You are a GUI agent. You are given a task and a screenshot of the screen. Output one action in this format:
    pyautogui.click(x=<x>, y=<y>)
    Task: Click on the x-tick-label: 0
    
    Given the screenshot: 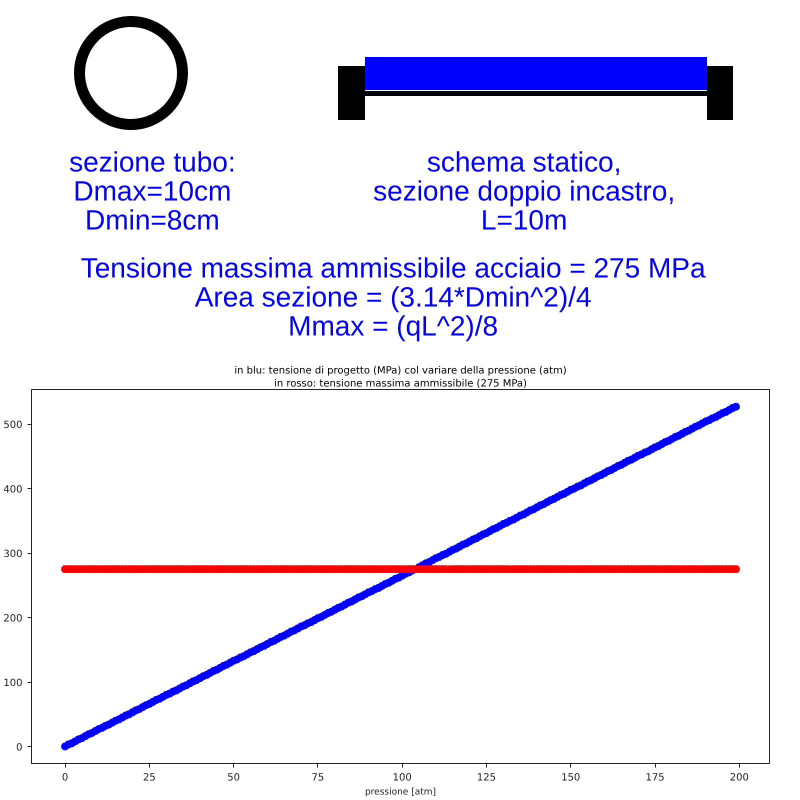 What is the action you would take?
    pyautogui.click(x=65, y=778)
    